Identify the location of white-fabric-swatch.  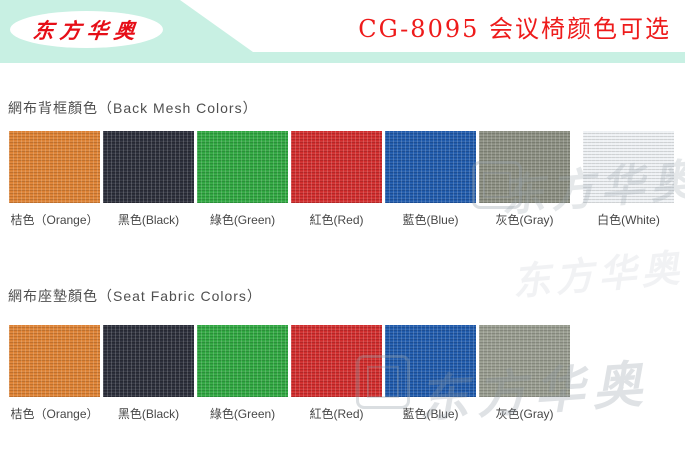
(628, 167).